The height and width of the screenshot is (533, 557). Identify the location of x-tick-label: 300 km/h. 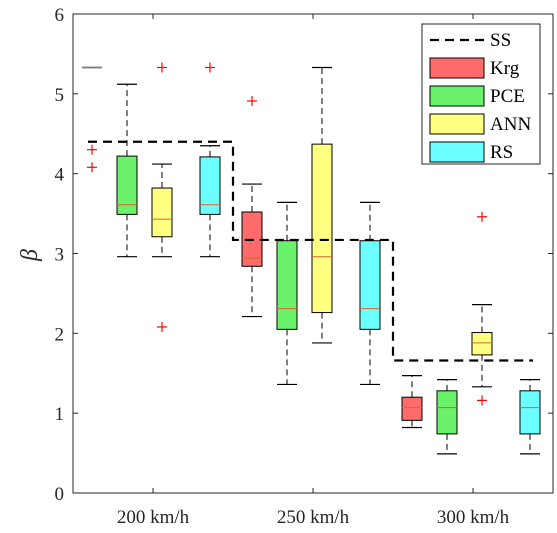
(473, 517).